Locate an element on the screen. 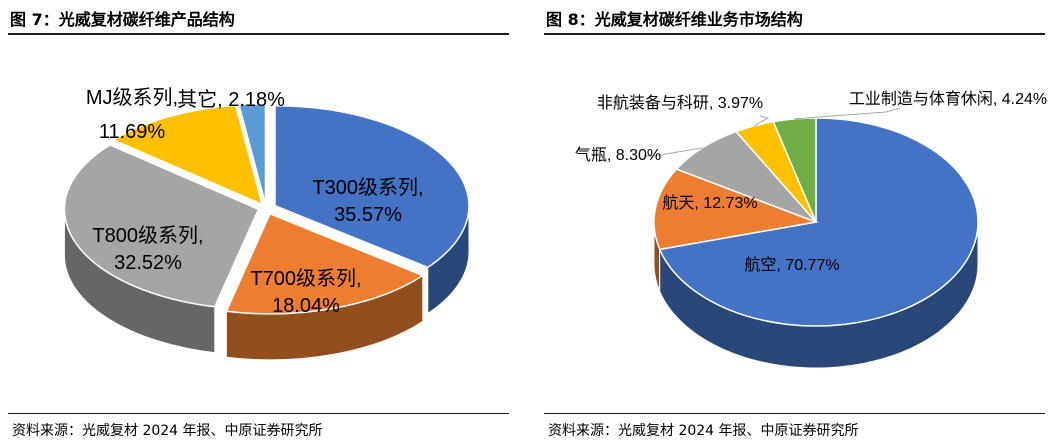 Image resolution: width=1053 pixels, height=446 pixels. data-label-slice-4: 工业制造与体育休闲, 4.24% is located at coordinates (948, 99).